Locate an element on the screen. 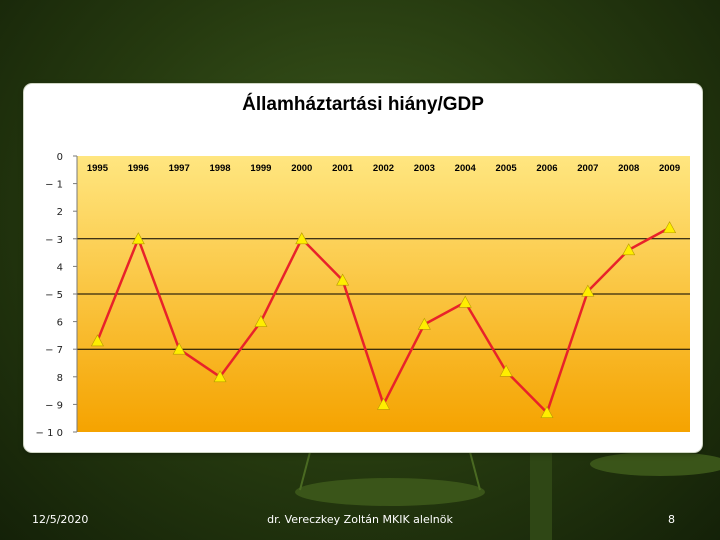  page-number: 8 is located at coordinates (671, 519).